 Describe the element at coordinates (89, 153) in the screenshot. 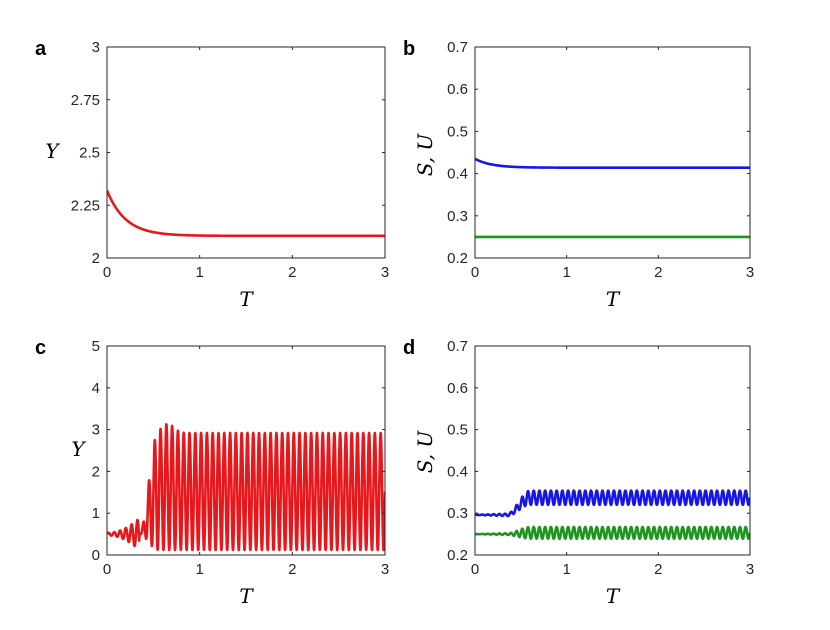

I see `y-tick-label: 2.5` at that location.